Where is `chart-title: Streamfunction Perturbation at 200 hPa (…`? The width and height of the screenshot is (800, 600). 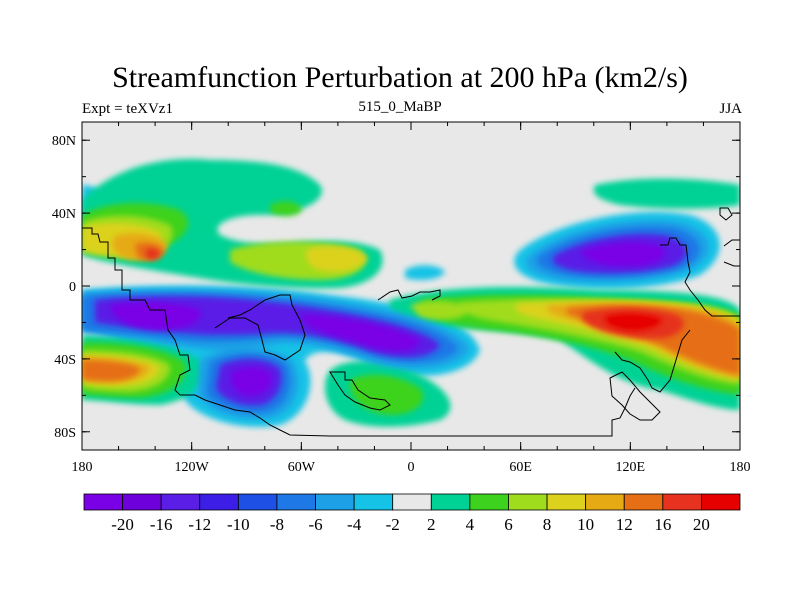
chart-title: Streamfunction Perturbation at 200 hPa (… is located at coordinates (400, 77).